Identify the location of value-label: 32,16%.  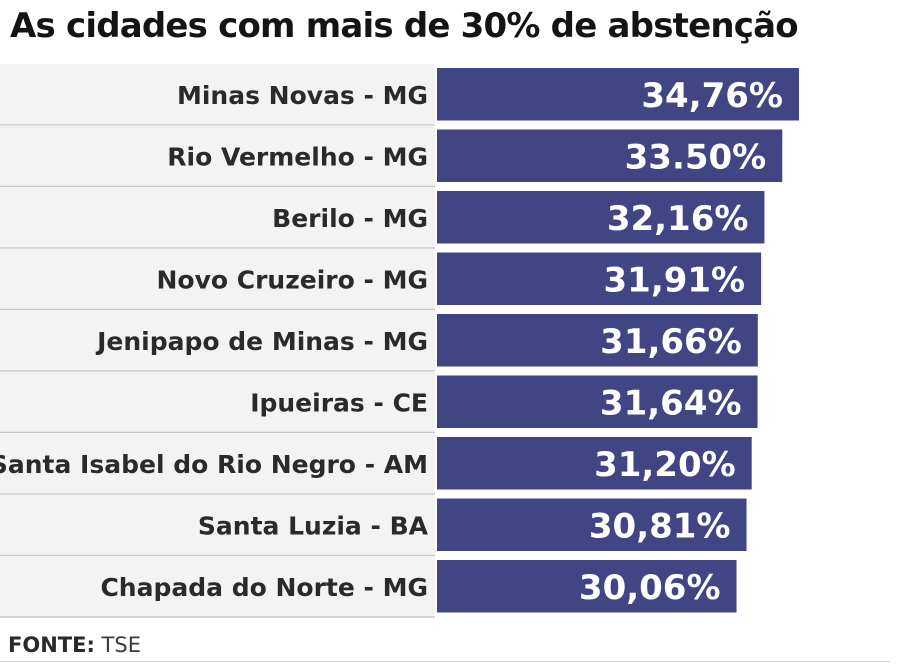
(678, 219).